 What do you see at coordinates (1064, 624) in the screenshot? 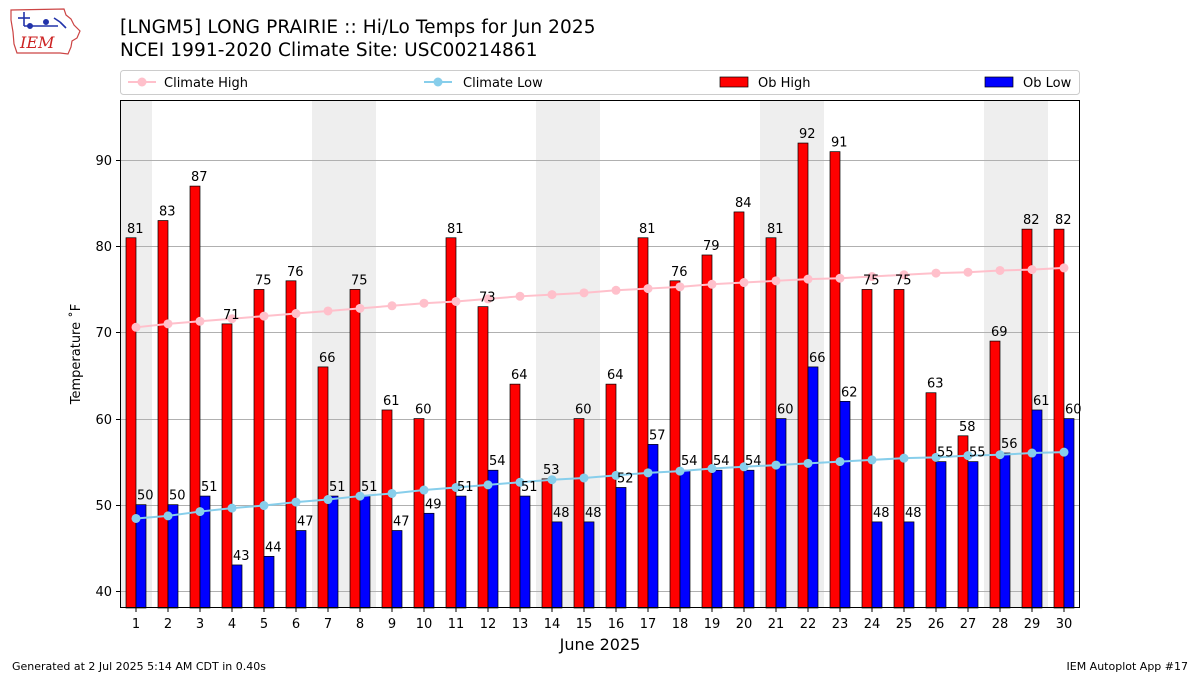
I see `x-tick-label: 30` at bounding box center [1064, 624].